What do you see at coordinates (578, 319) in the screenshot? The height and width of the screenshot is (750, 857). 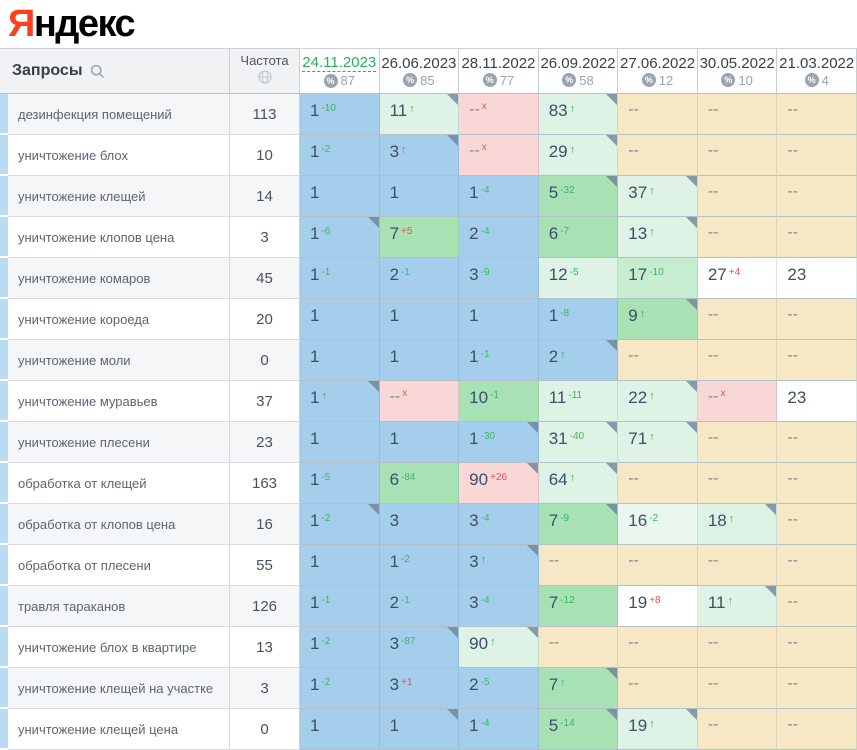 I see `position-cell: 1 -8` at bounding box center [578, 319].